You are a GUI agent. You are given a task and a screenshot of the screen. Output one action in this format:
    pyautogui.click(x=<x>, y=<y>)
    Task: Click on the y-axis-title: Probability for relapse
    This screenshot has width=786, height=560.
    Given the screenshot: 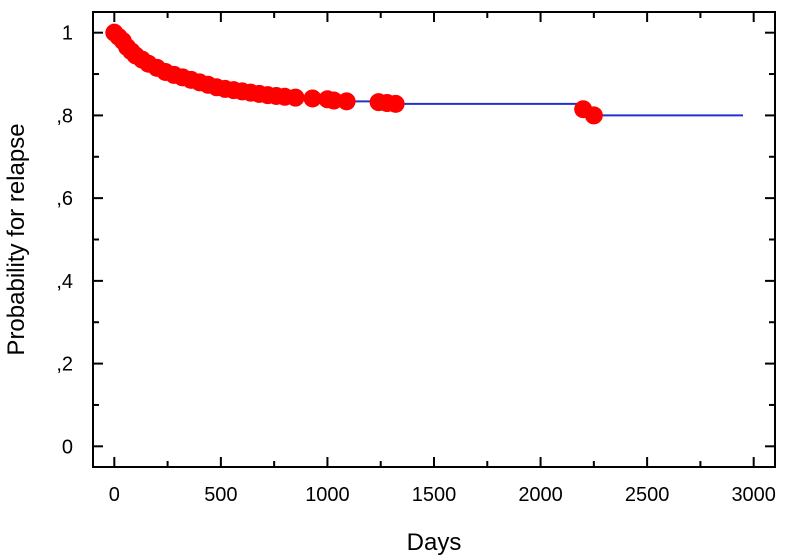 What is the action you would take?
    pyautogui.click(x=16, y=239)
    